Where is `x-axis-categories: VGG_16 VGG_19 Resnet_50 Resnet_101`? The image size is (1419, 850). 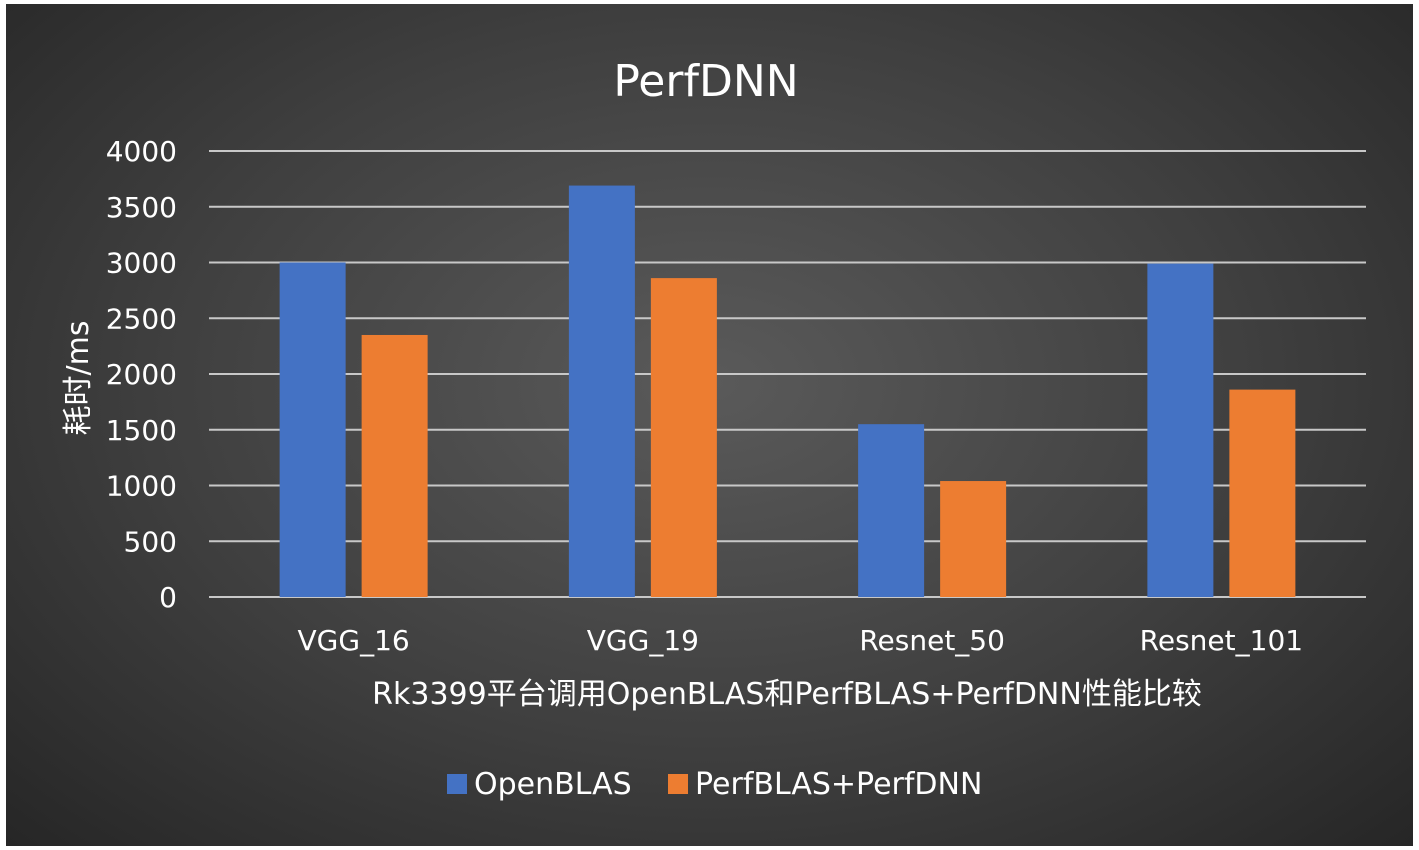
x-axis-categories: VGG_16 VGG_19 Resnet_50 Resnet_101 is located at coordinates (801, 640).